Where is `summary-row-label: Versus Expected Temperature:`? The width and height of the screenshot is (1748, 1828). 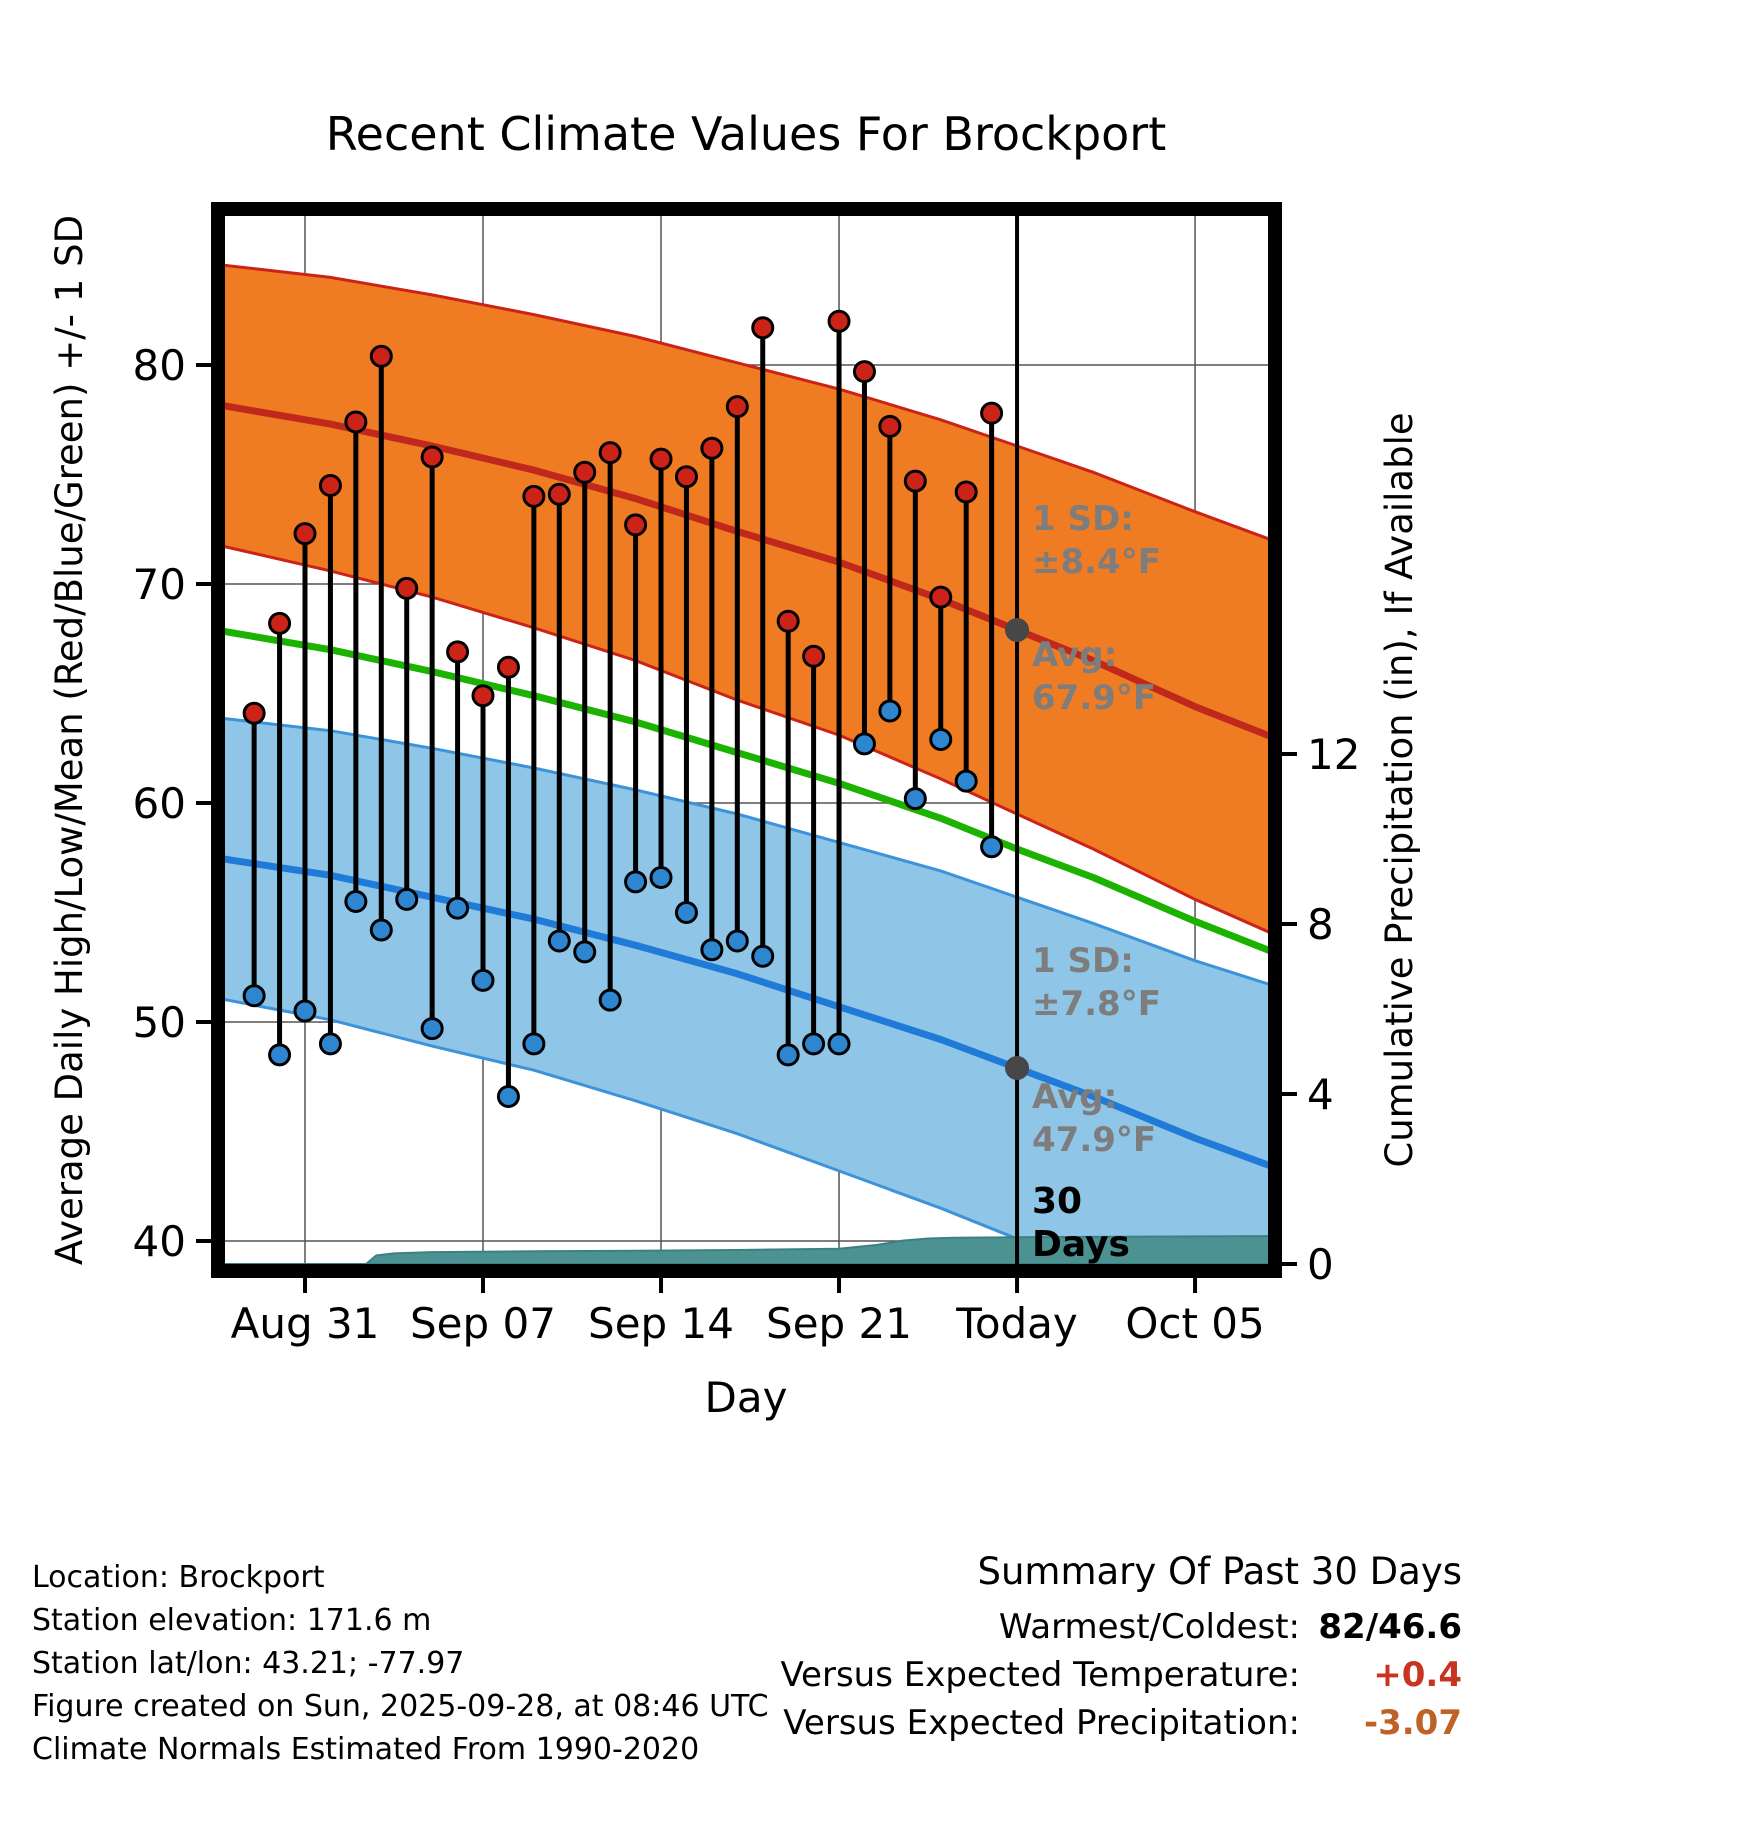 summary-row-label: Versus Expected Temperature: is located at coordinates (1040, 1675).